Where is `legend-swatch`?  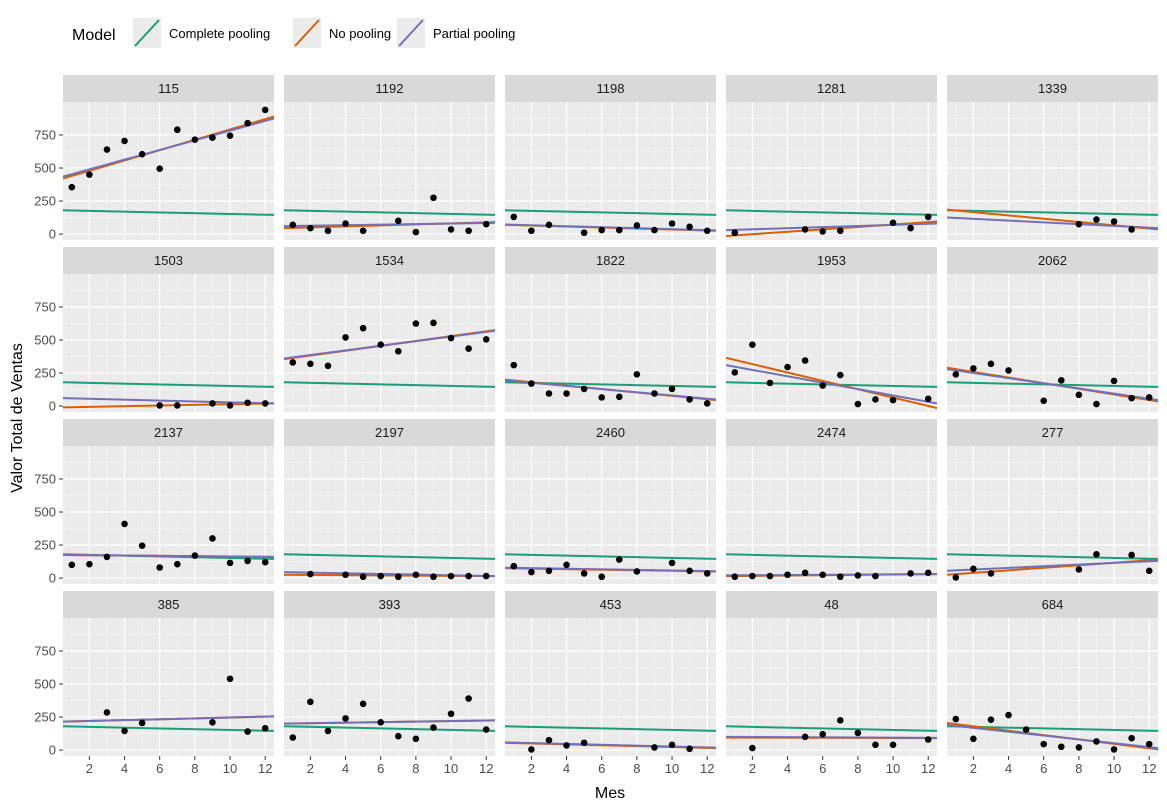 legend-swatch is located at coordinates (147, 33).